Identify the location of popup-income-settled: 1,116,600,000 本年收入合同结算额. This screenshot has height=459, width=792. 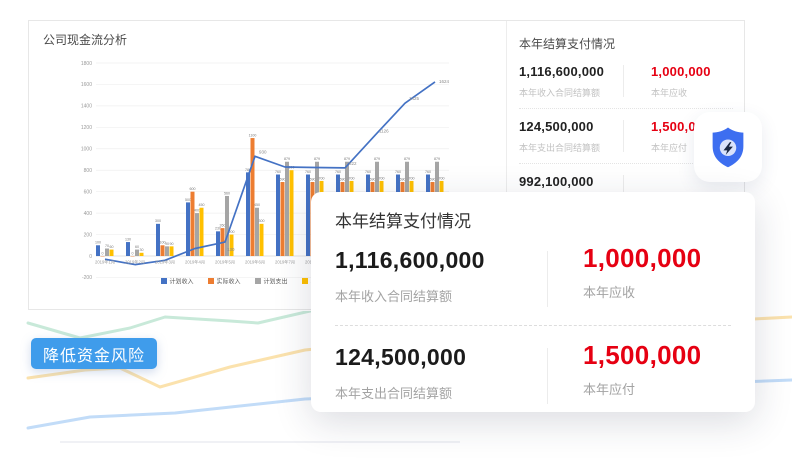
(441, 276).